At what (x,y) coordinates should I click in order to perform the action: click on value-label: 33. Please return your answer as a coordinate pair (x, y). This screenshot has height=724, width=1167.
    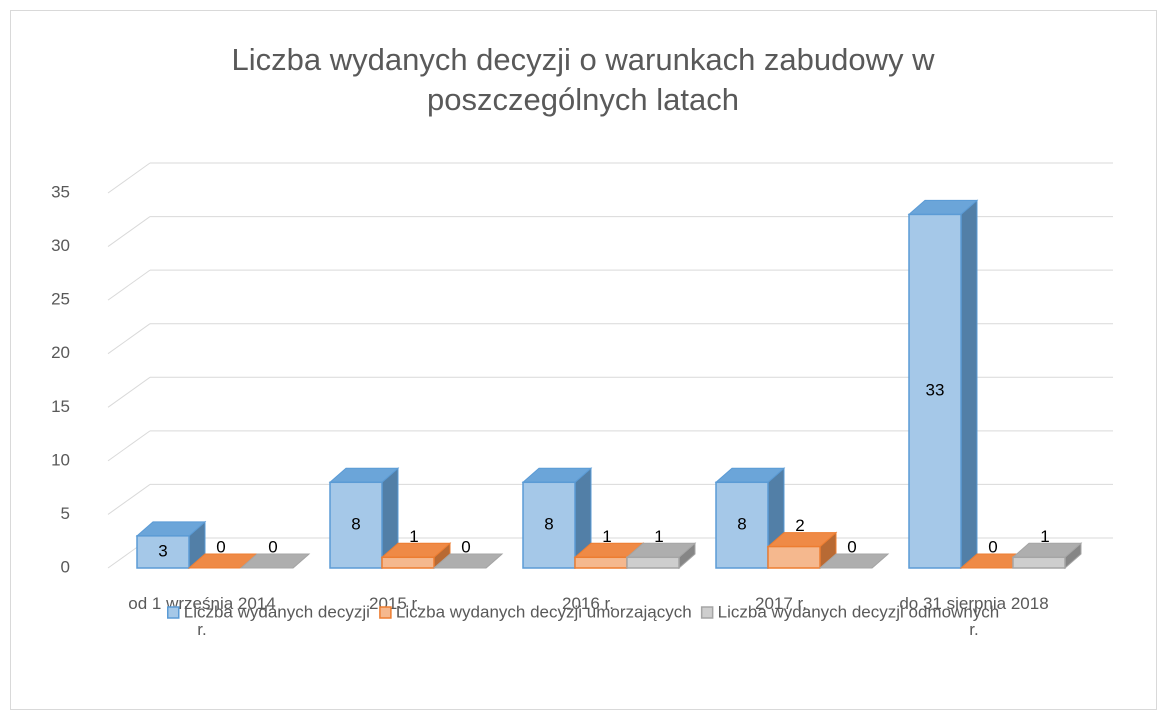
    Looking at the image, I should click on (935, 390).